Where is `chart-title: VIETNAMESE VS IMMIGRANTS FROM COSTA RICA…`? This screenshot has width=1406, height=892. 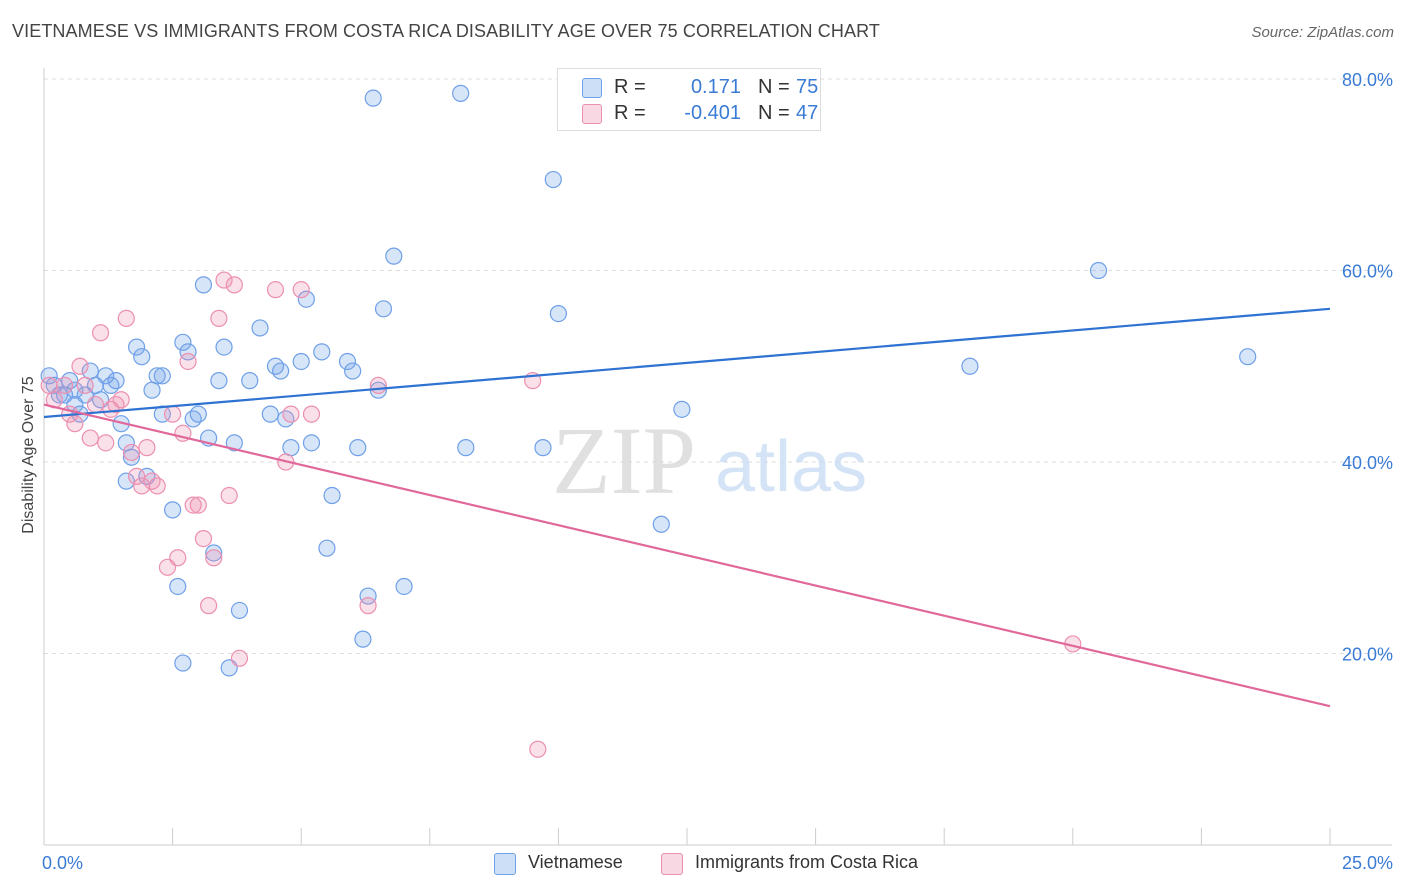 chart-title: VIETNAMESE VS IMMIGRANTS FROM COSTA RICA… is located at coordinates (446, 31).